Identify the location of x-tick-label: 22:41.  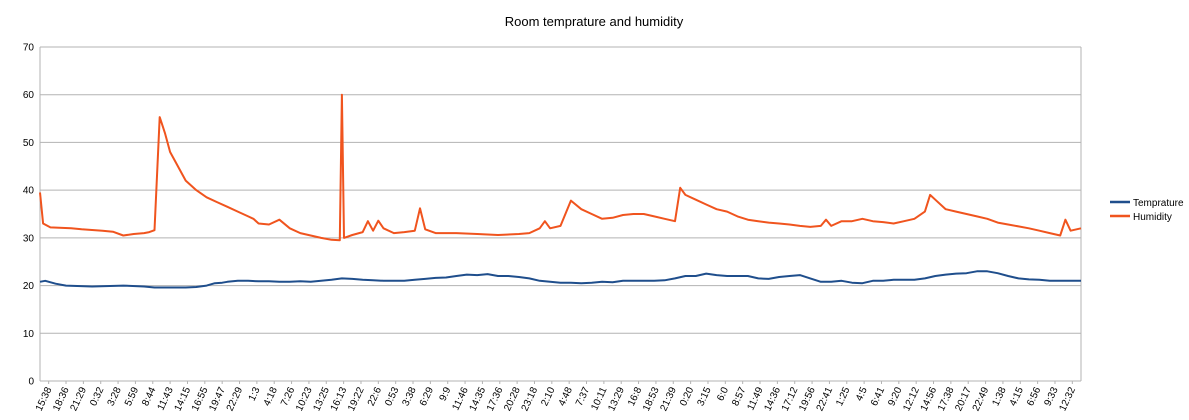
(825, 399).